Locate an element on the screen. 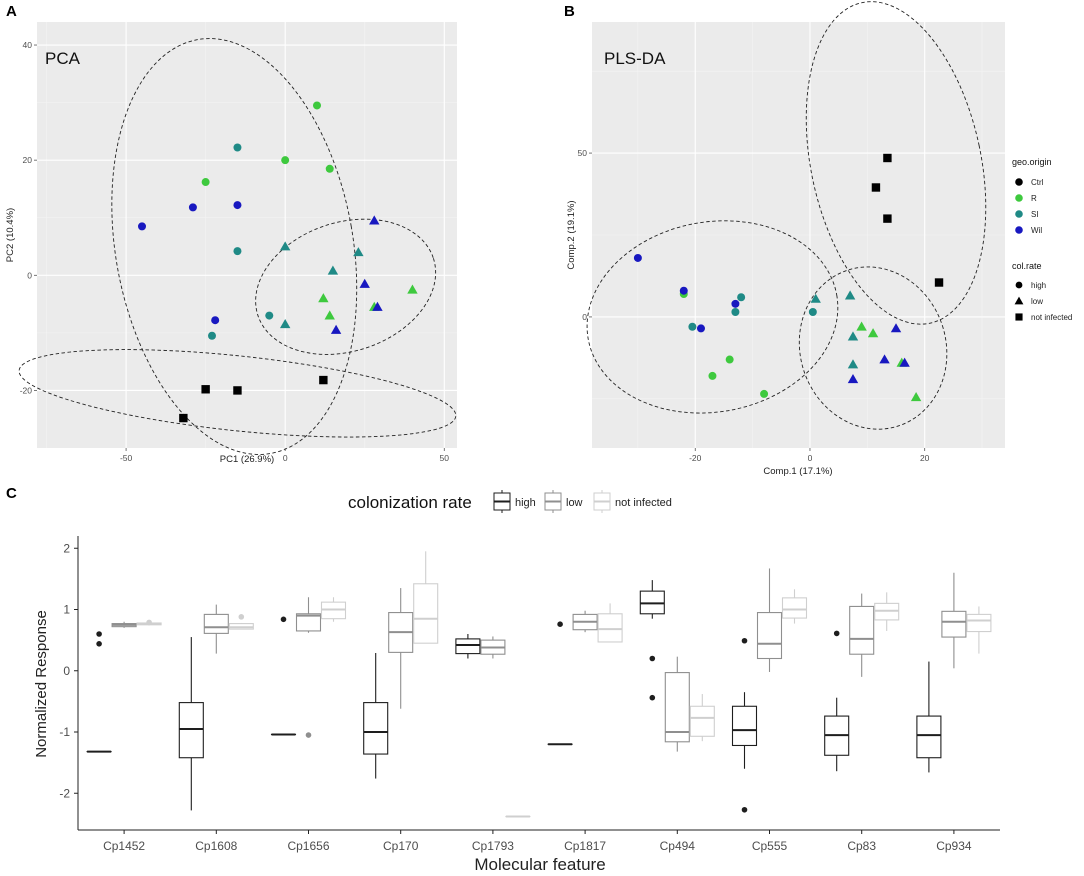  plsda-x-tick-label: 0 is located at coordinates (810, 458).